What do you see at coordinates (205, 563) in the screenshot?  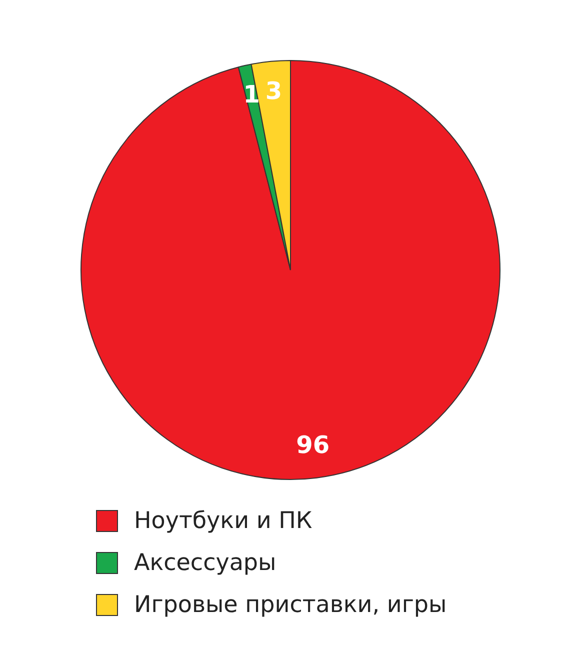 I see `legend-label: Аксессуары` at bounding box center [205, 563].